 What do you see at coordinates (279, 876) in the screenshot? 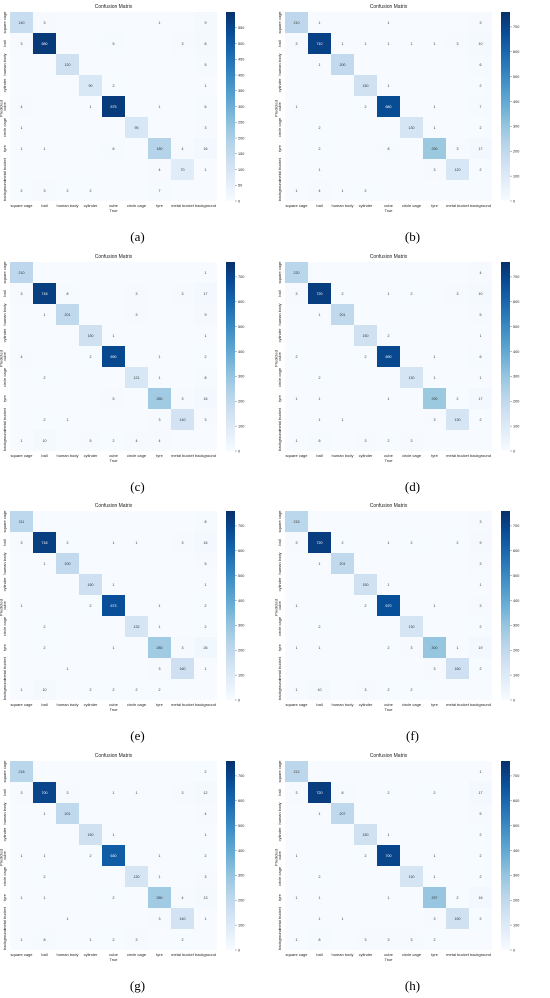
I see `y-tick-label: circle cage` at bounding box center [279, 876].